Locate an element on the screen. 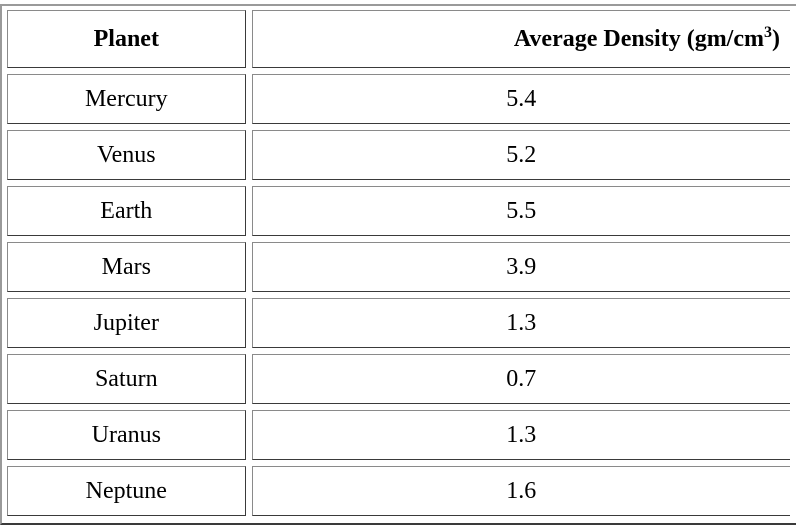 This screenshot has width=796, height=531. header-density-exponent: 3 is located at coordinates (768, 32).